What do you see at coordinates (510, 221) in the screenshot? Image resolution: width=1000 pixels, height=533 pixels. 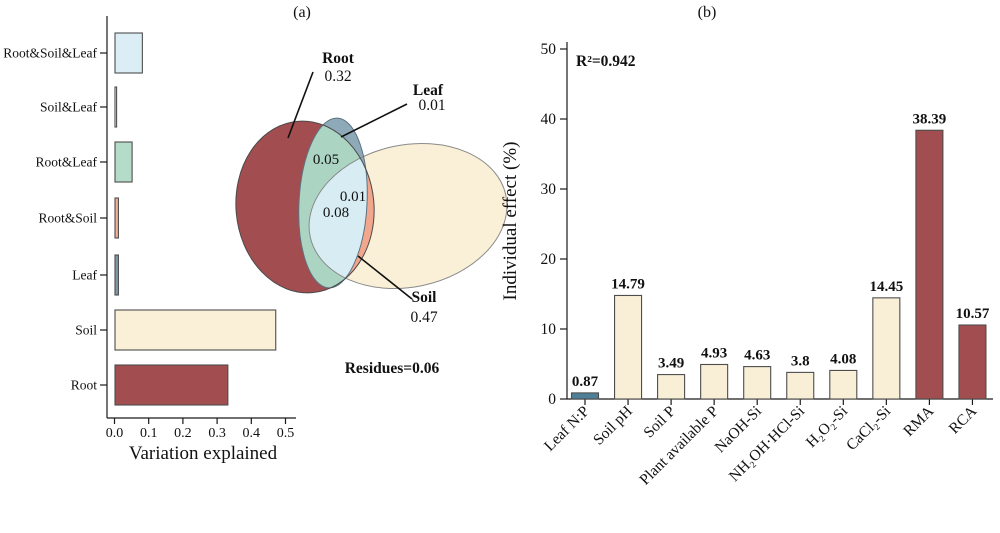 I see `y-axis-title: Individual effect (%)` at bounding box center [510, 221].